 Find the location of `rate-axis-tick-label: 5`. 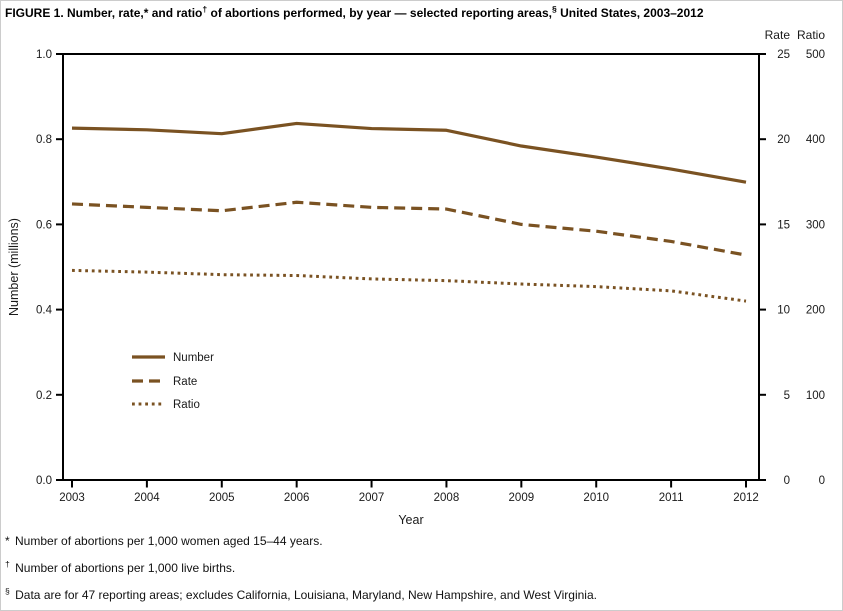

rate-axis-tick-label: 5 is located at coordinates (787, 396).